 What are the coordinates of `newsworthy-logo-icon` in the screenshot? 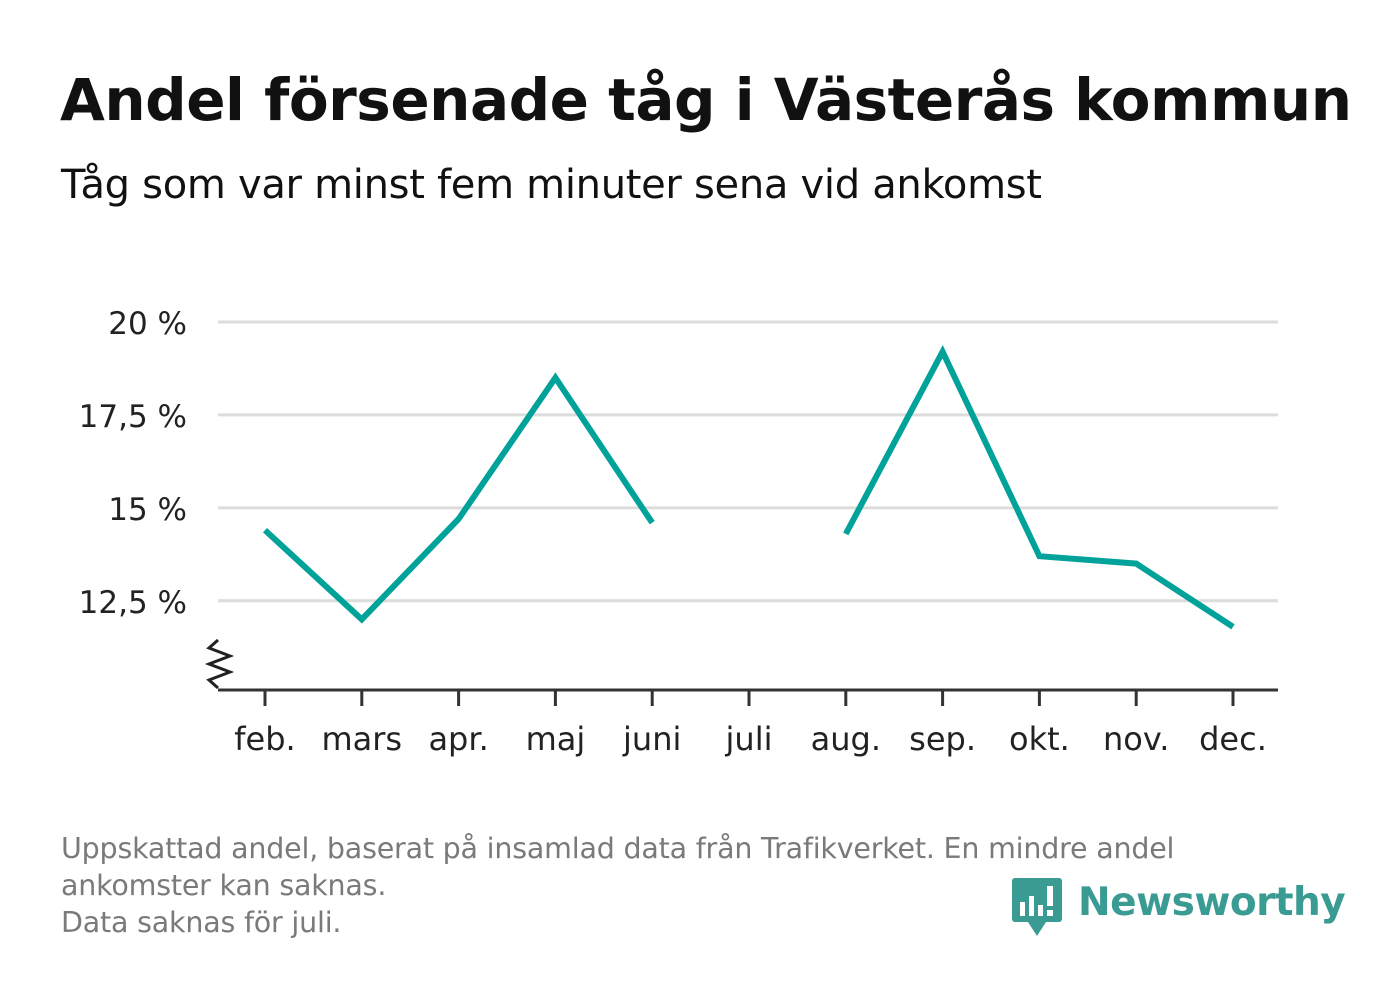 It's located at (1037, 907).